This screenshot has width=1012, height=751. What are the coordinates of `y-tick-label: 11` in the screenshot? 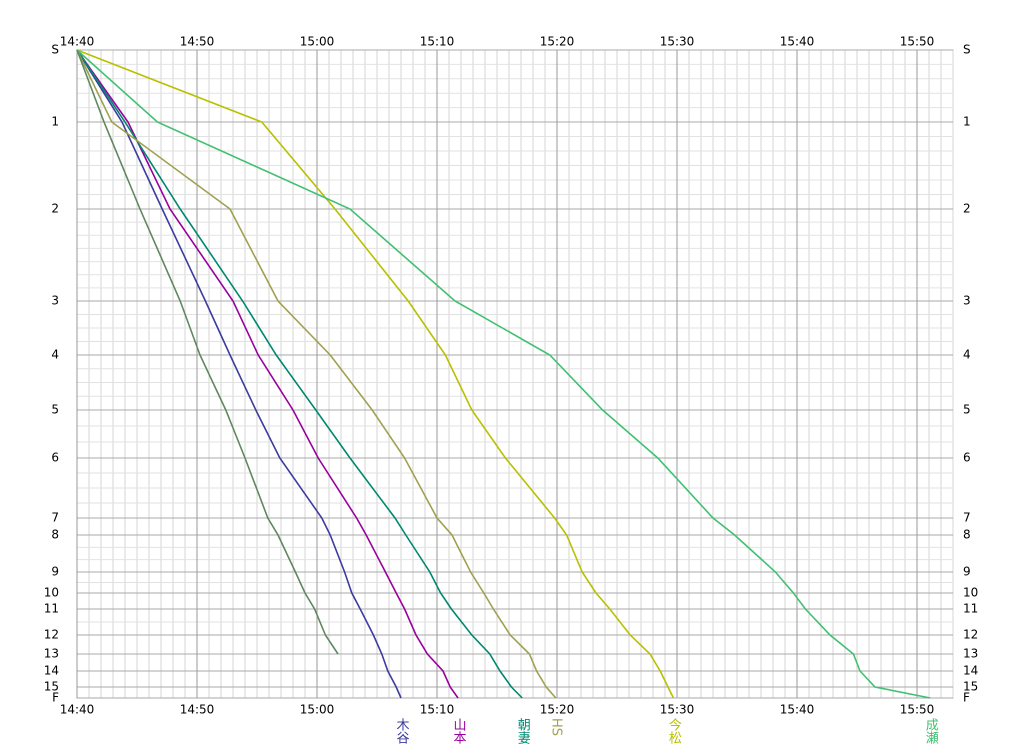 It's located at (51, 609).